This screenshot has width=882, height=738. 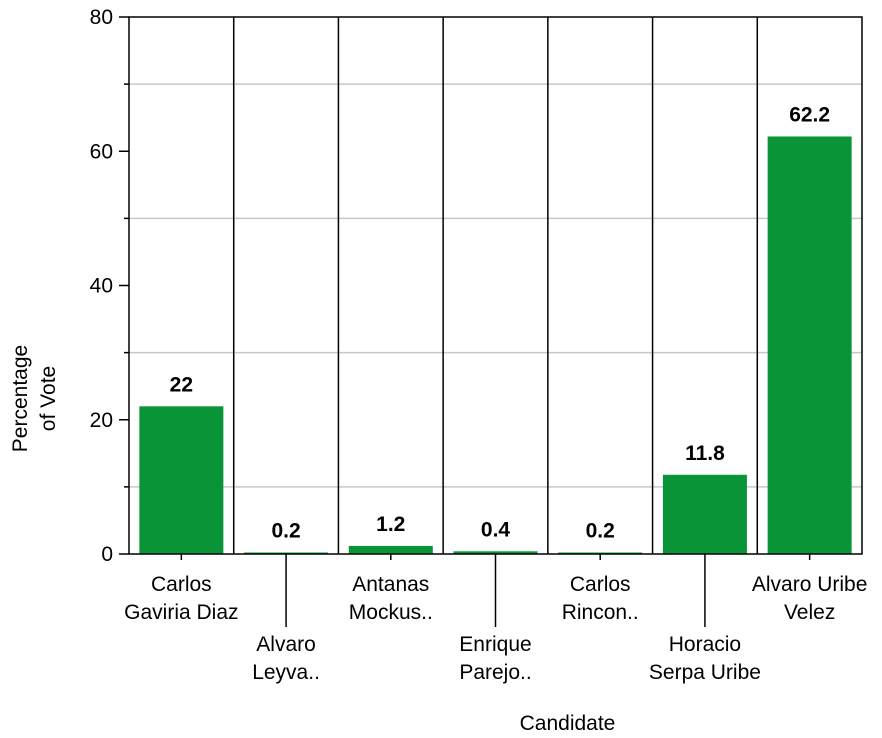 What do you see at coordinates (810, 584) in the screenshot?
I see `x-tick-label: Alvaro Uribe` at bounding box center [810, 584].